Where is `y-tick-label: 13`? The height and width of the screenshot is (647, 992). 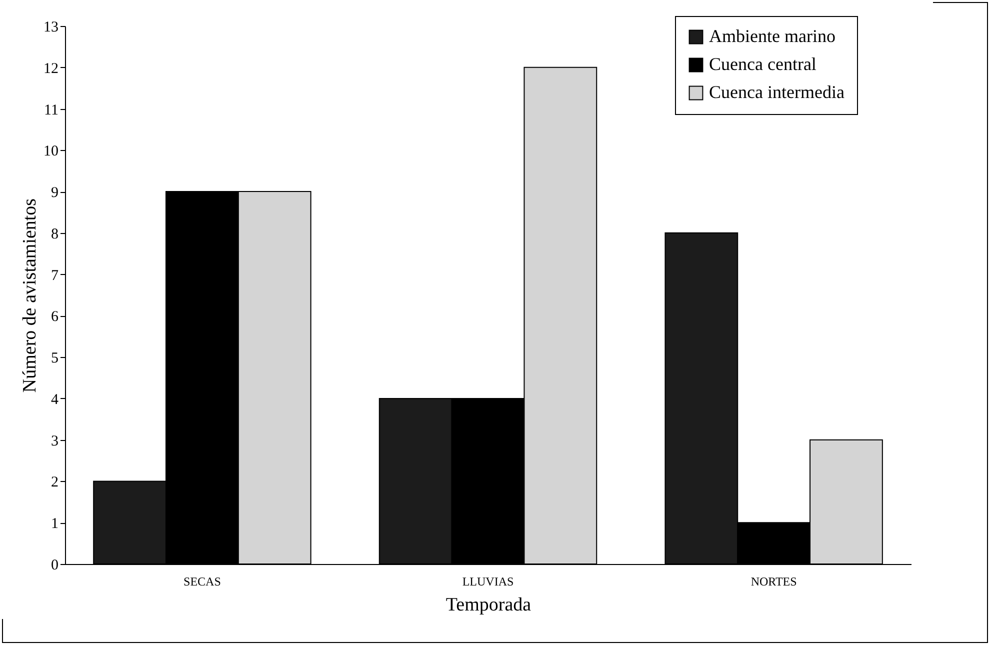 y-tick-label: 13 is located at coordinates (51, 28).